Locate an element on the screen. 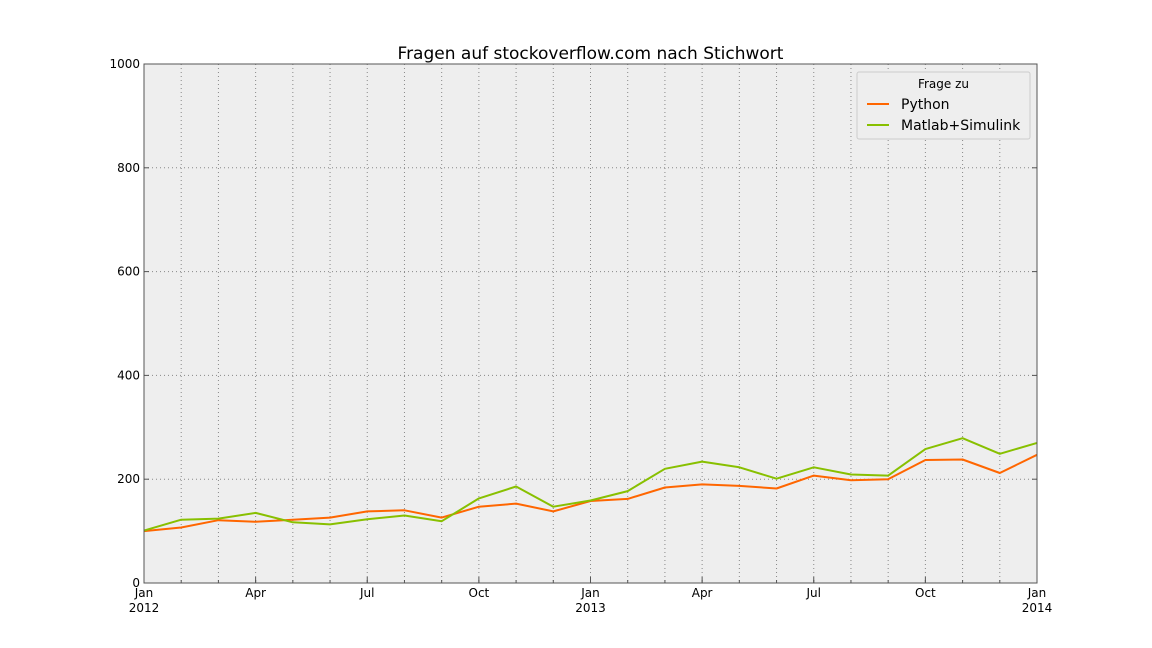 The image size is (1152, 648). legend-box is located at coordinates (943, 105).